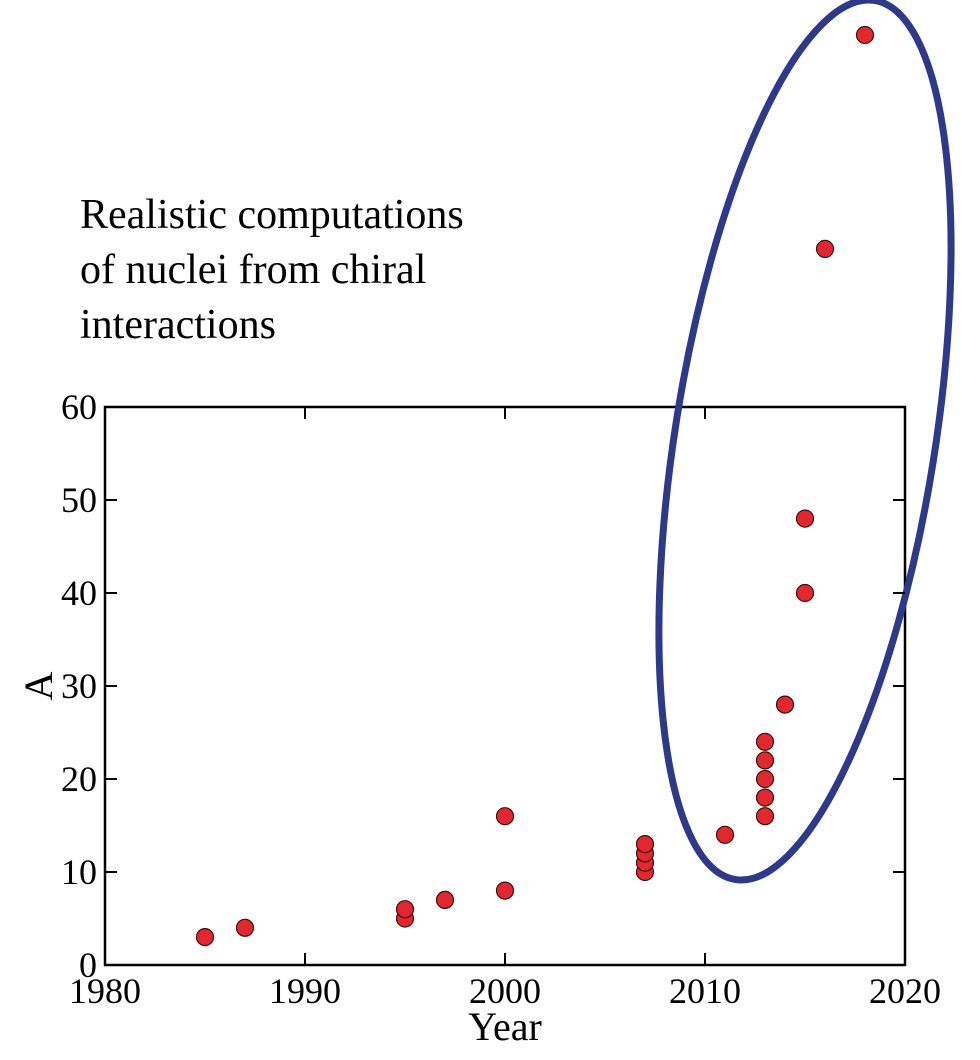 This screenshot has width=980, height=1060. What do you see at coordinates (79, 407) in the screenshot?
I see `y-tick-label: 60` at bounding box center [79, 407].